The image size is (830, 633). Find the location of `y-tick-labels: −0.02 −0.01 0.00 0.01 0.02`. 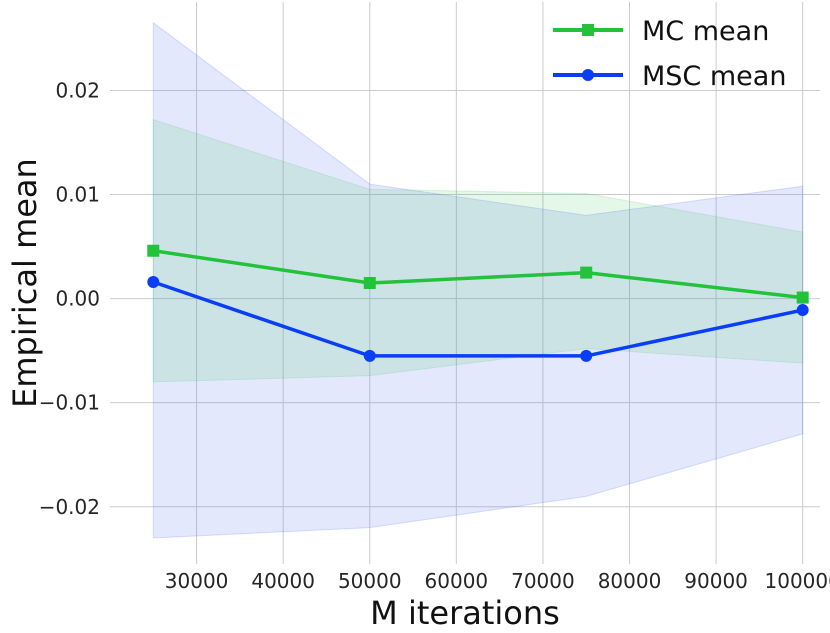

y-tick-labels: −0.02 −0.01 0.00 0.01 0.02 is located at coordinates (69, 298).